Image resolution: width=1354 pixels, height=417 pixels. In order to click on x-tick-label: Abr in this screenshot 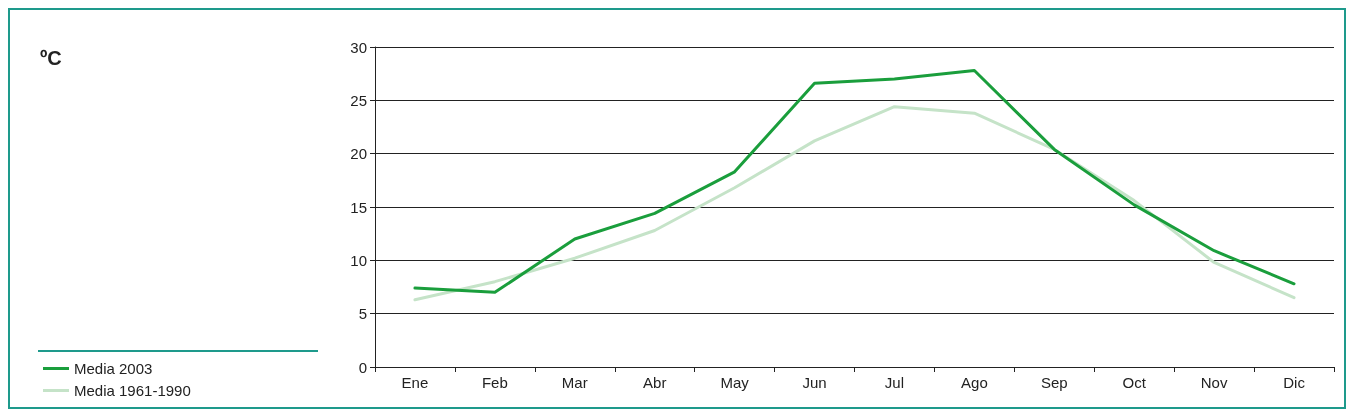, I will do `click(655, 382)`.